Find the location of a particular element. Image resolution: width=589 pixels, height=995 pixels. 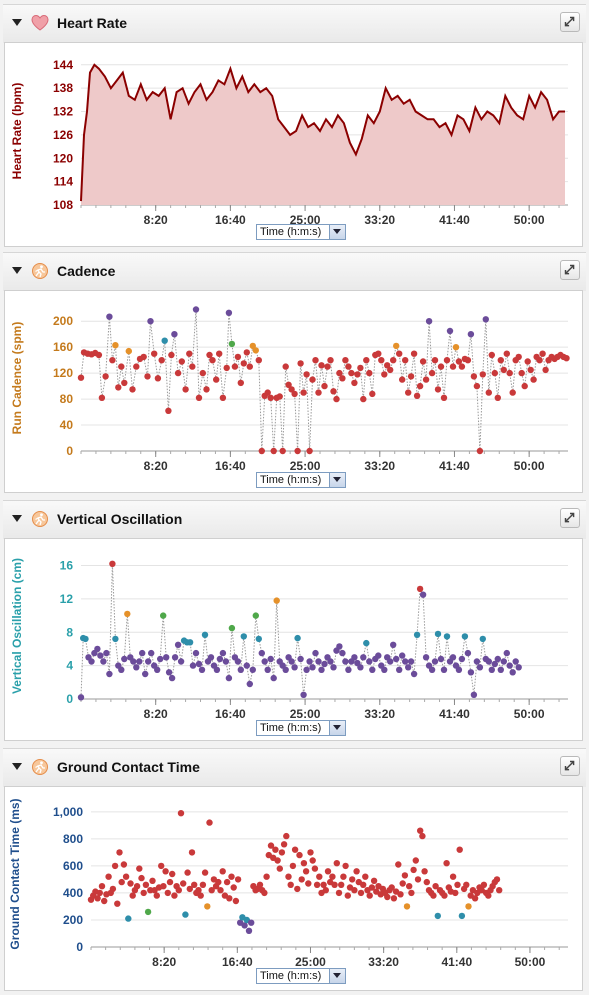

y-tick-label: 16 is located at coordinates (67, 566).